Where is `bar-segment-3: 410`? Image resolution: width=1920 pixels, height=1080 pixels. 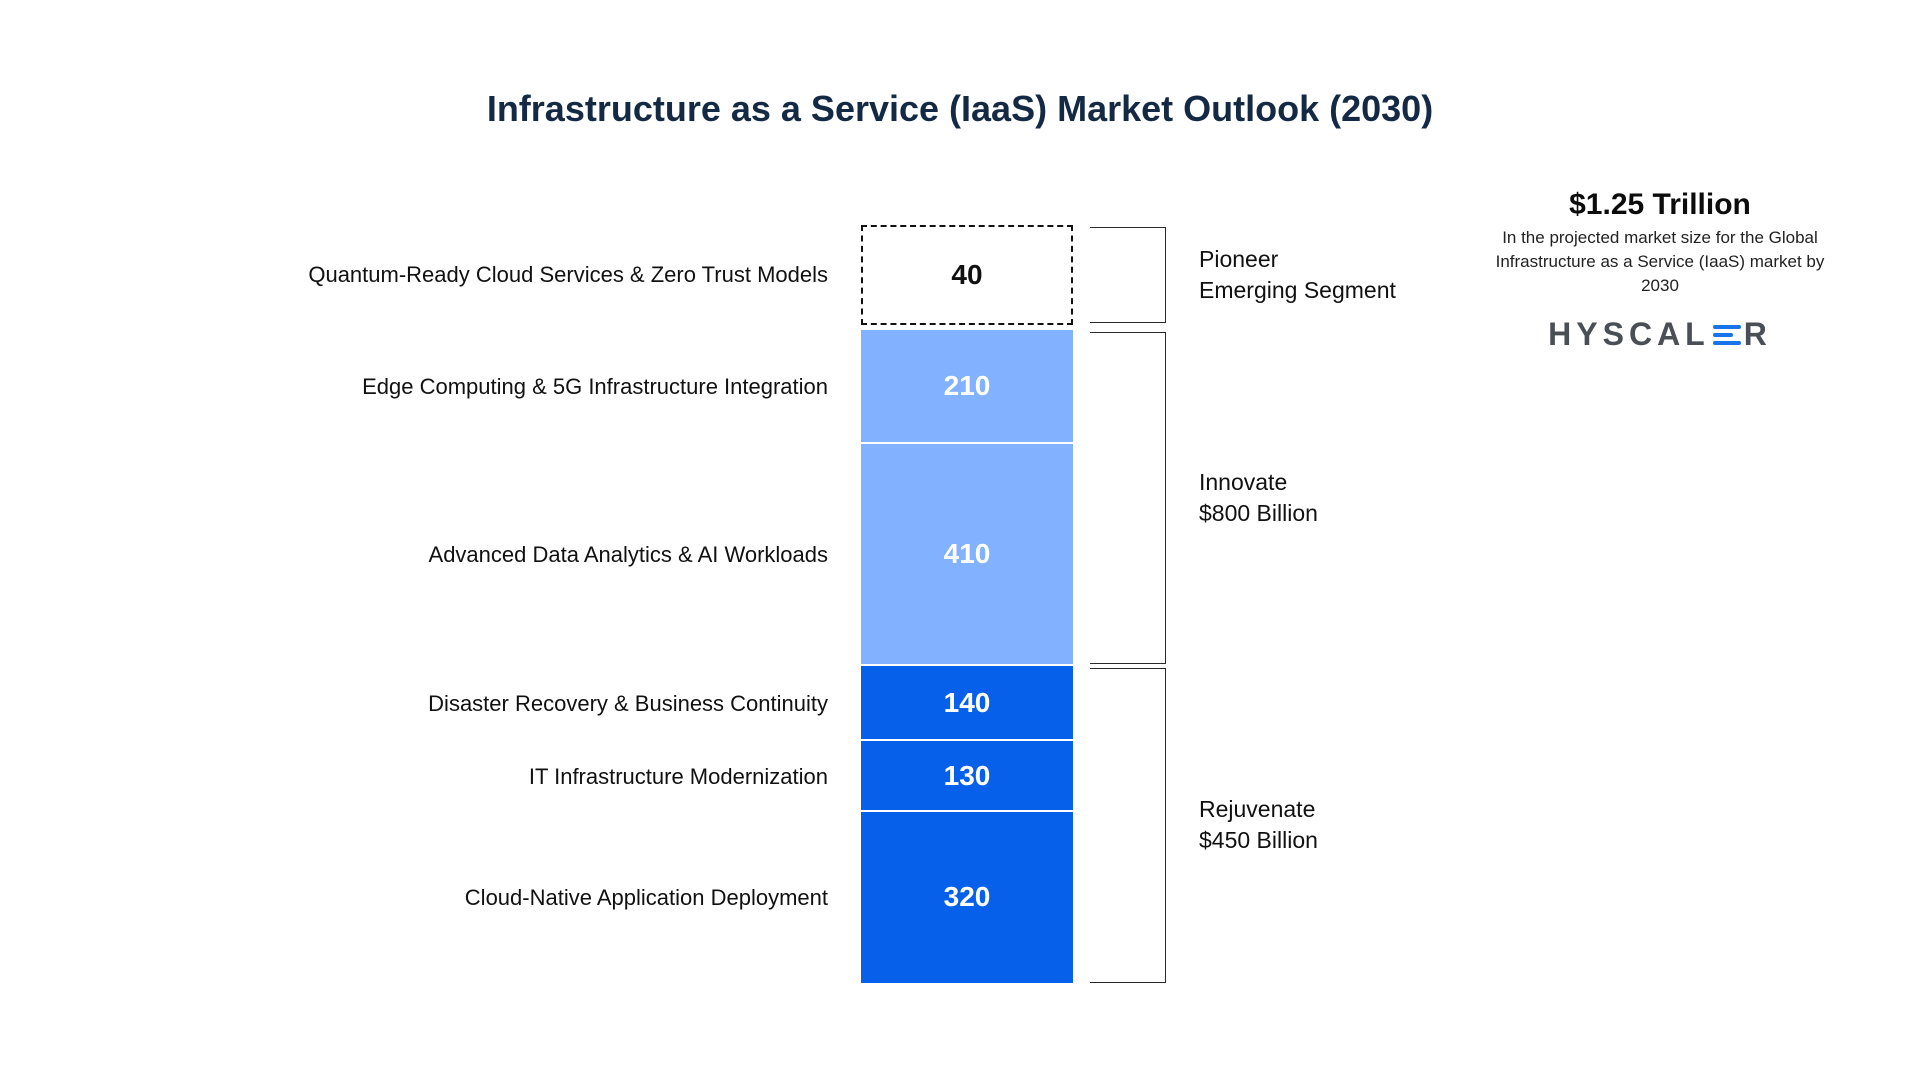 bar-segment-3: 410 is located at coordinates (967, 554).